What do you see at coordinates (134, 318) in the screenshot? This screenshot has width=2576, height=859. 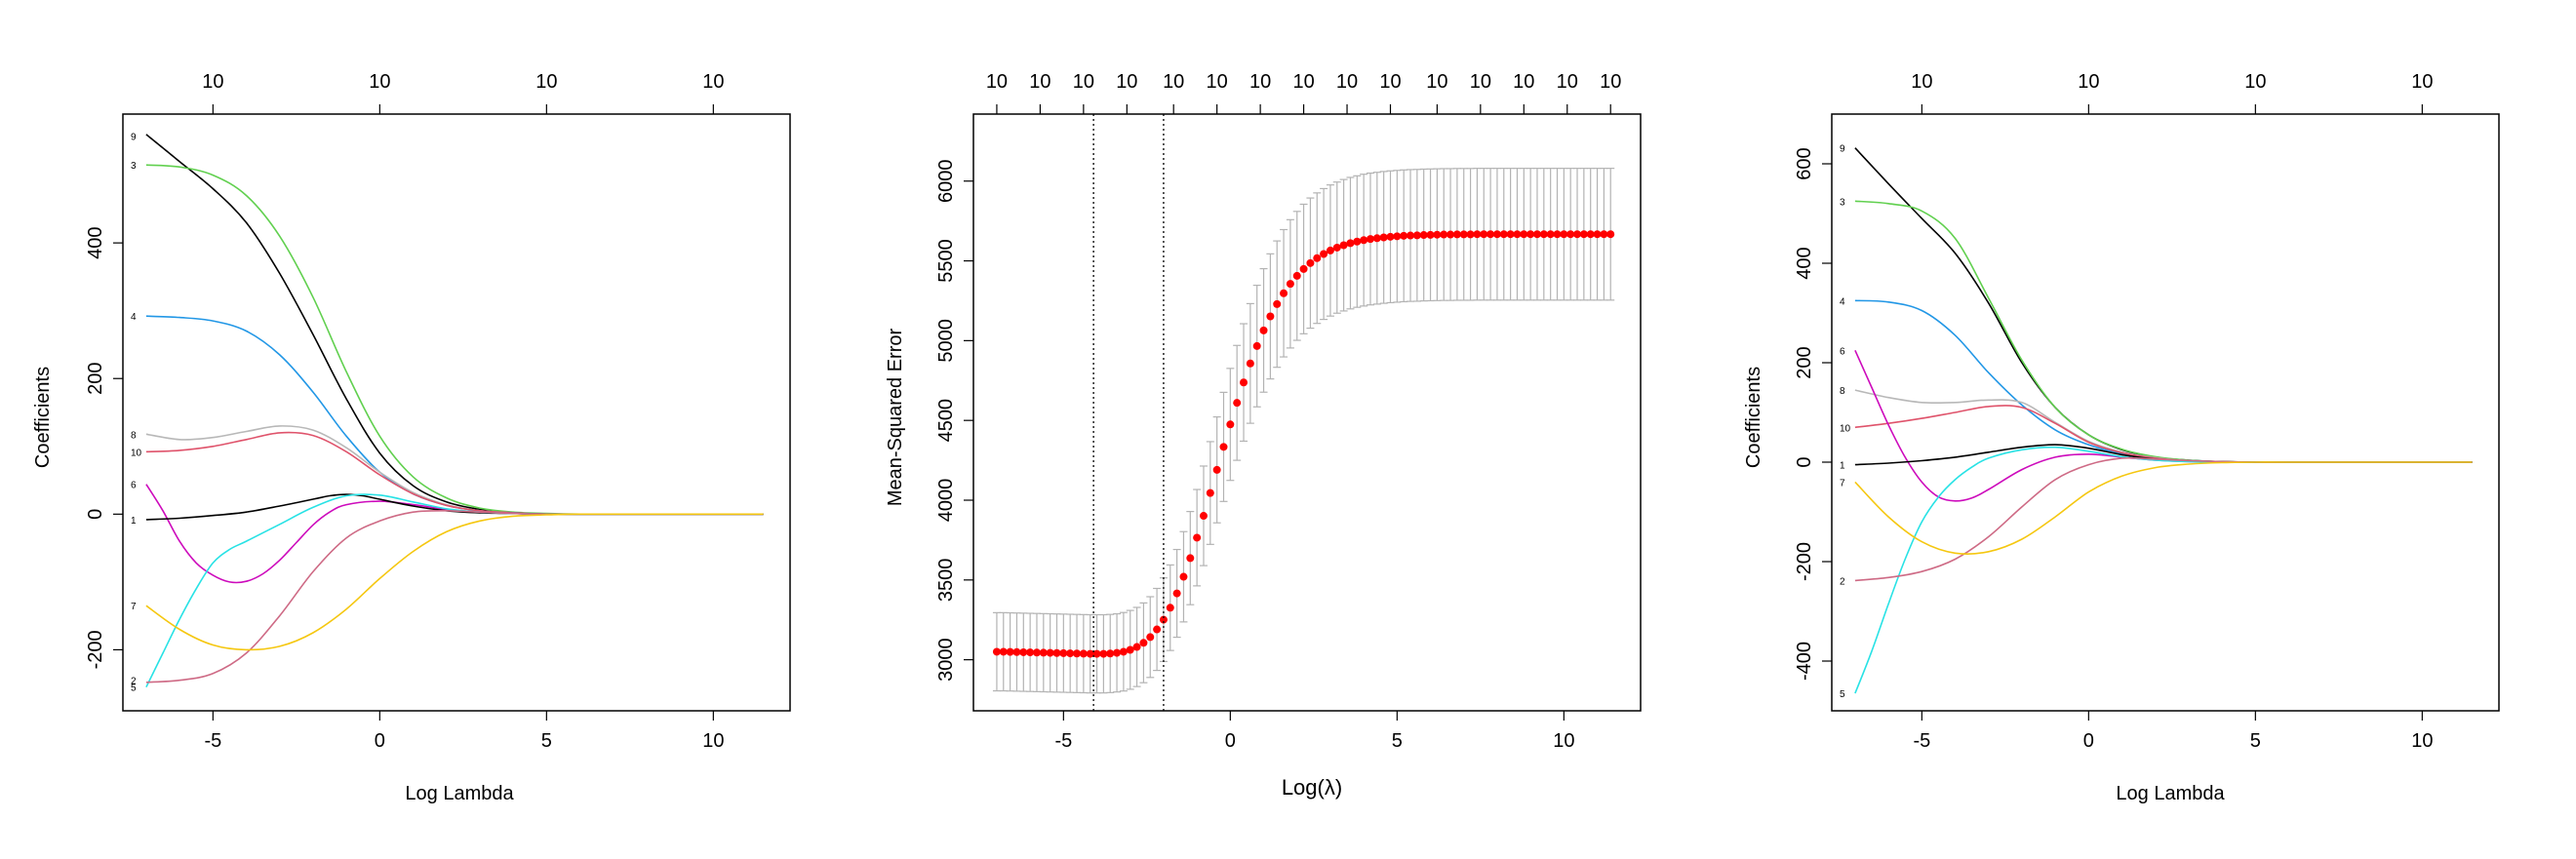 I see `curve-label: 4` at bounding box center [134, 318].